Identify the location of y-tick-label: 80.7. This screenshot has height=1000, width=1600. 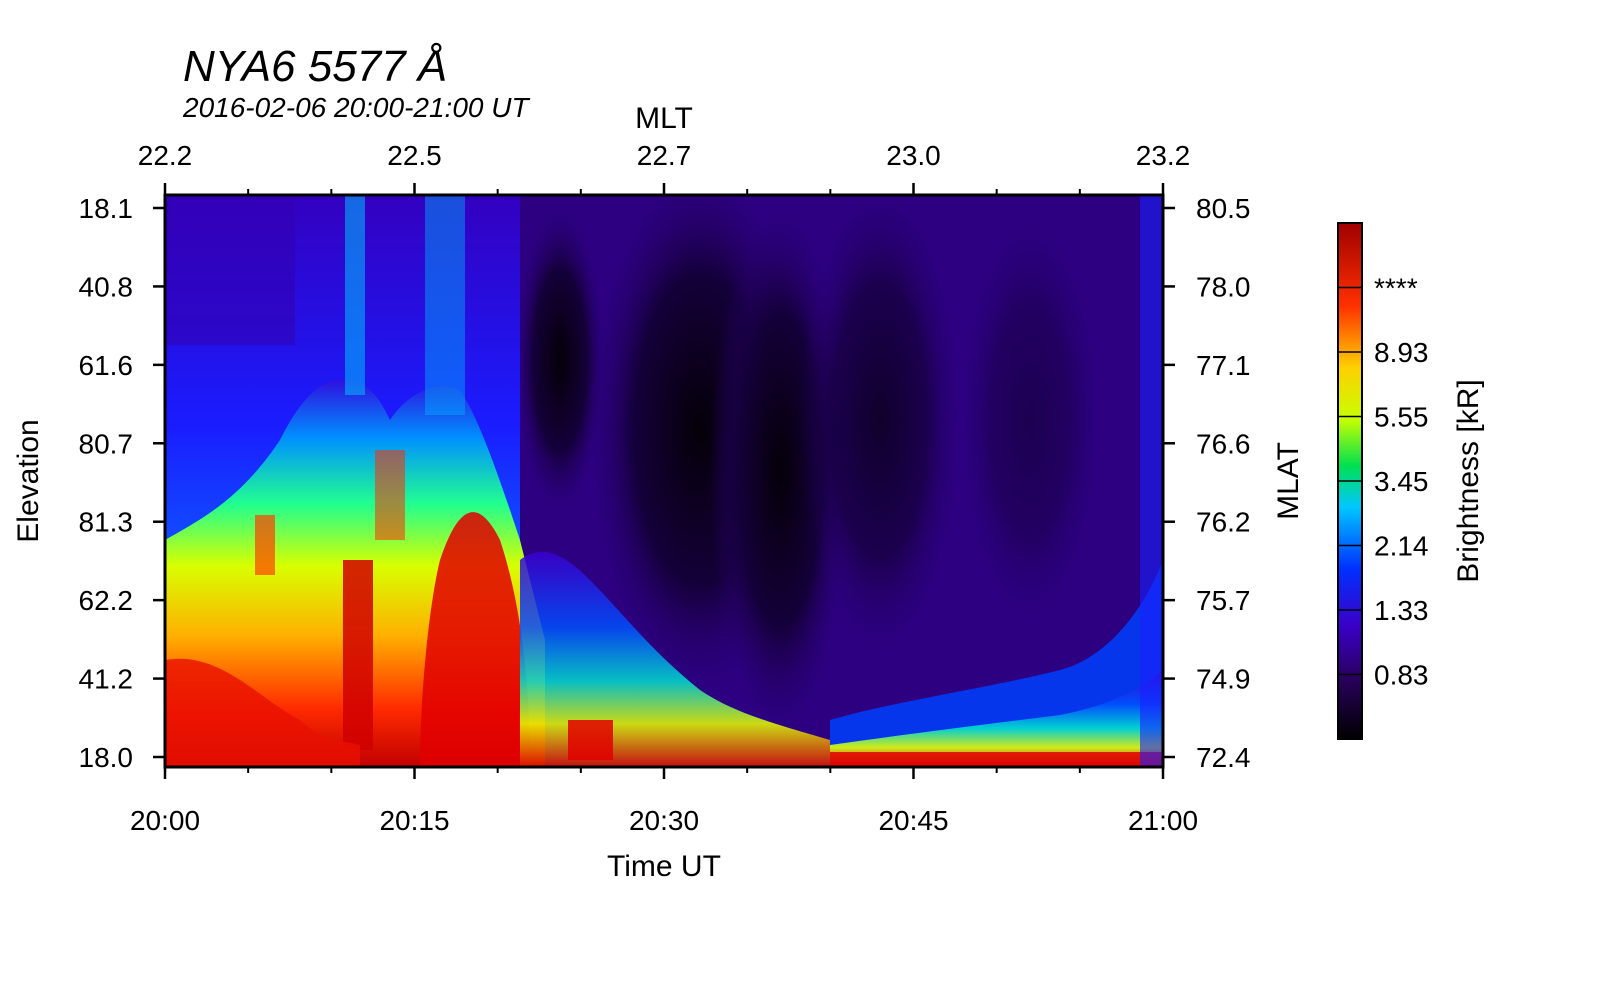
(106, 443).